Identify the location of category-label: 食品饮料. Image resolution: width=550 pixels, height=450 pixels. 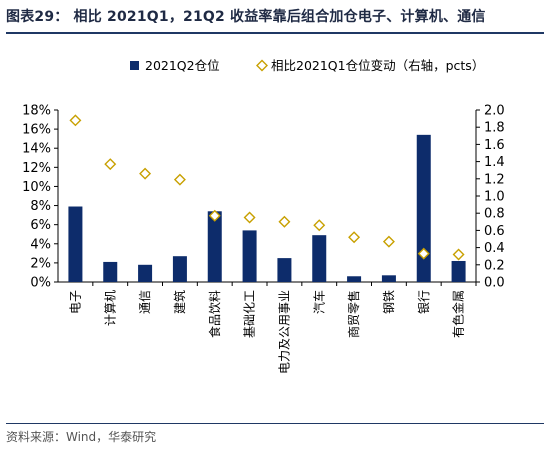
(214, 314).